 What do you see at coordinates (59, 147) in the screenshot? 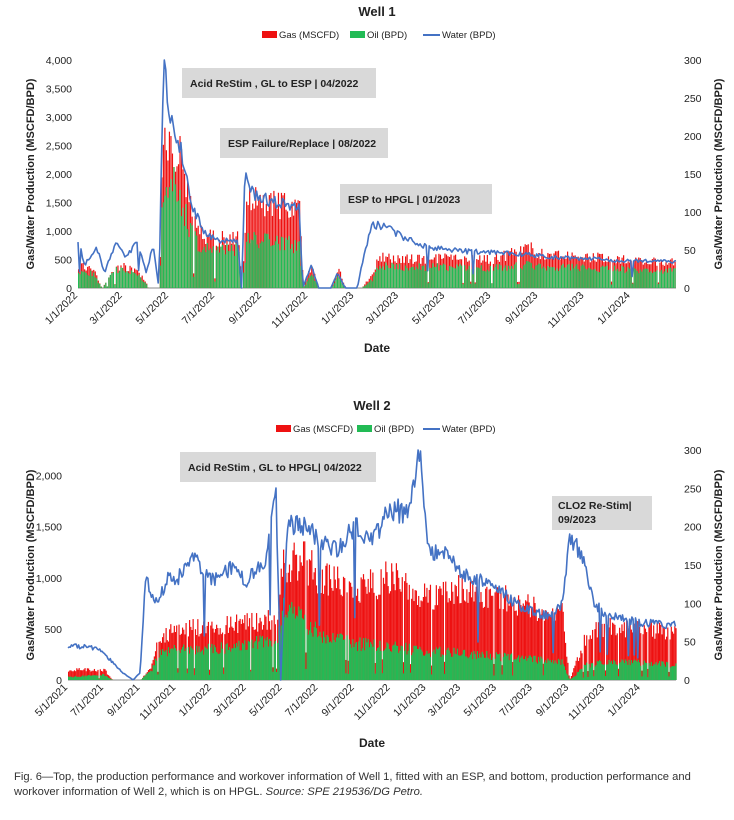
I see `y-tick-label: 2,500` at bounding box center [59, 147].